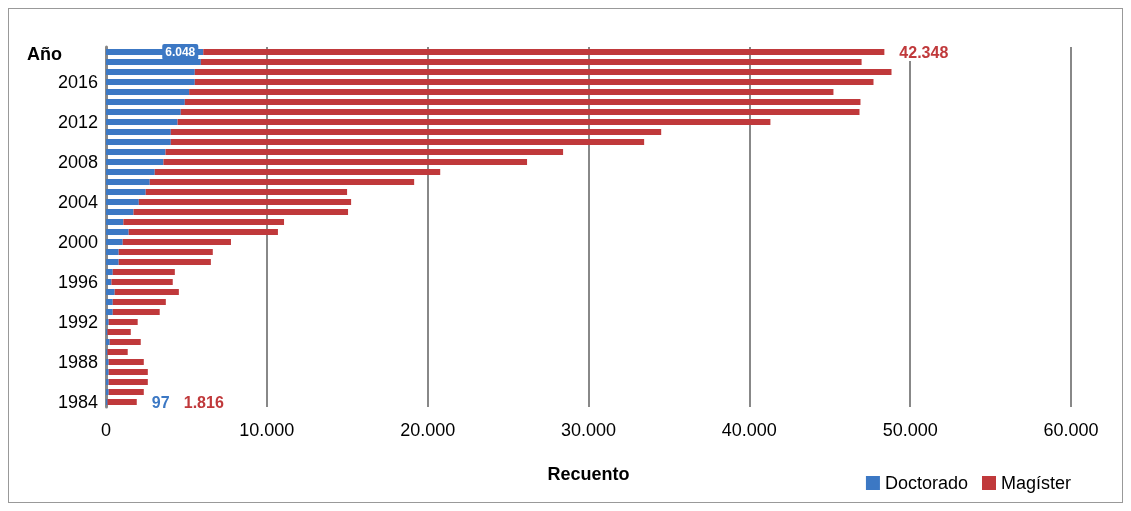  What do you see at coordinates (77, 202) in the screenshot?
I see `y-tick-label: 2004` at bounding box center [77, 202].